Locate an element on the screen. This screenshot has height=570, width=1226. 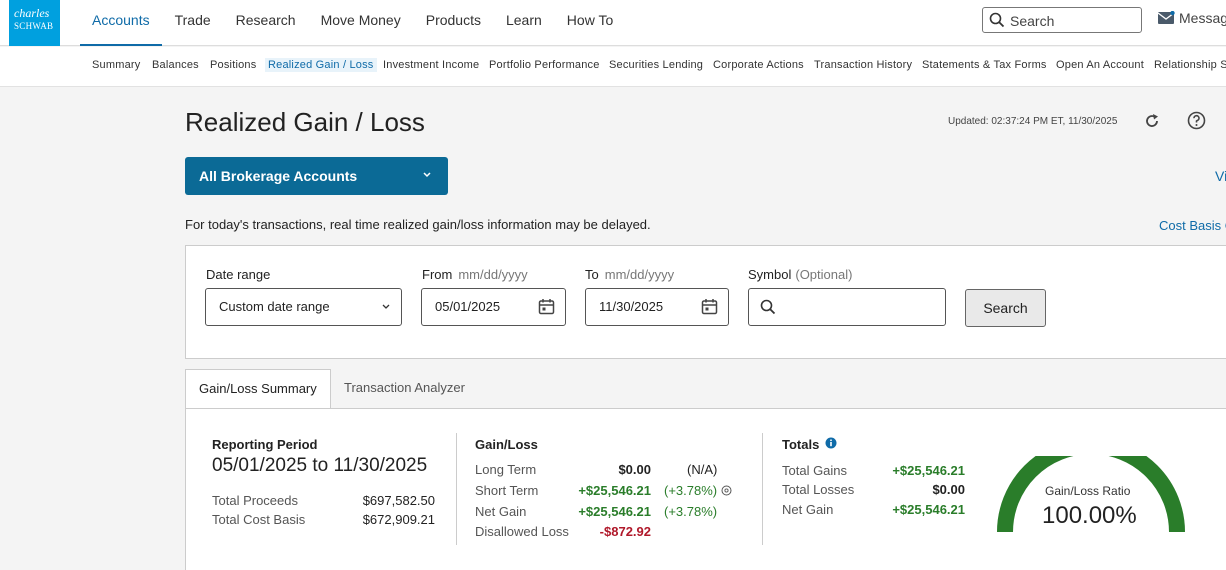
net-gain-label: Net Gain is located at coordinates (501, 511).